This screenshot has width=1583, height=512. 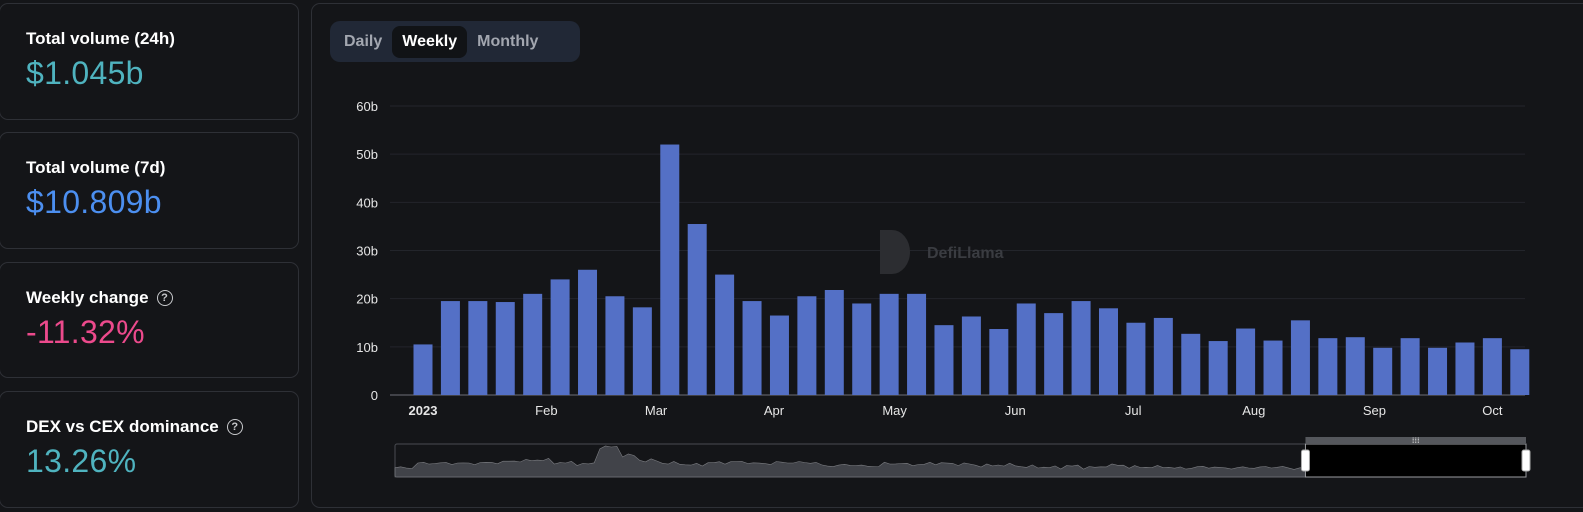 What do you see at coordinates (895, 252) in the screenshot?
I see `llama-logo-icon` at bounding box center [895, 252].